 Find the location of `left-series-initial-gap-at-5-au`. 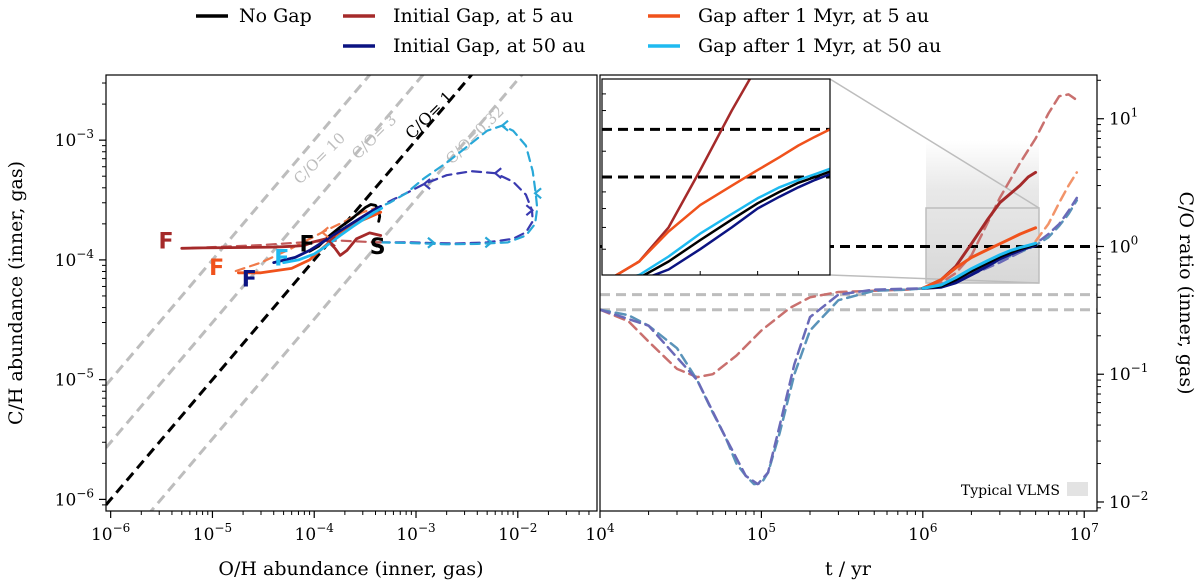

left-series-initial-gap-at-5-au is located at coordinates (281, 244).